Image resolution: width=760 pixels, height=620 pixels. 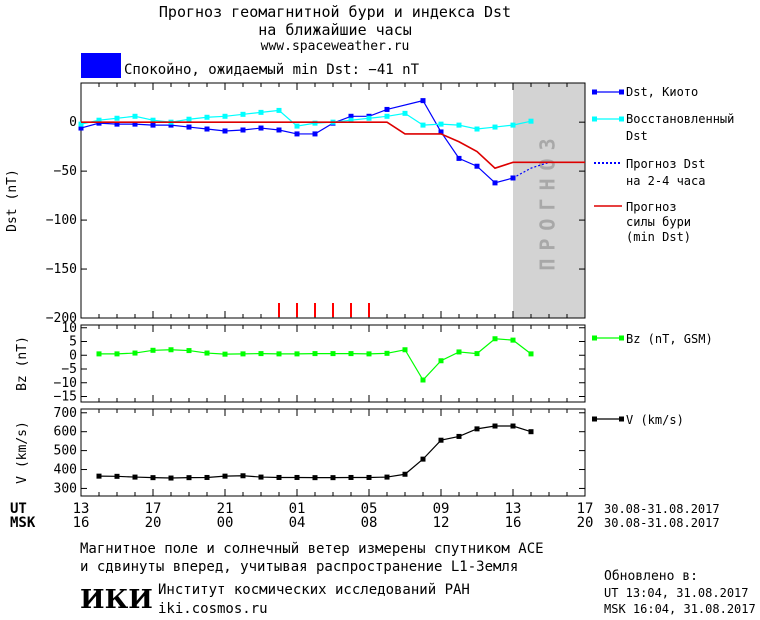 I want to click on msk-axis-label: MSK, so click(x=23, y=523).